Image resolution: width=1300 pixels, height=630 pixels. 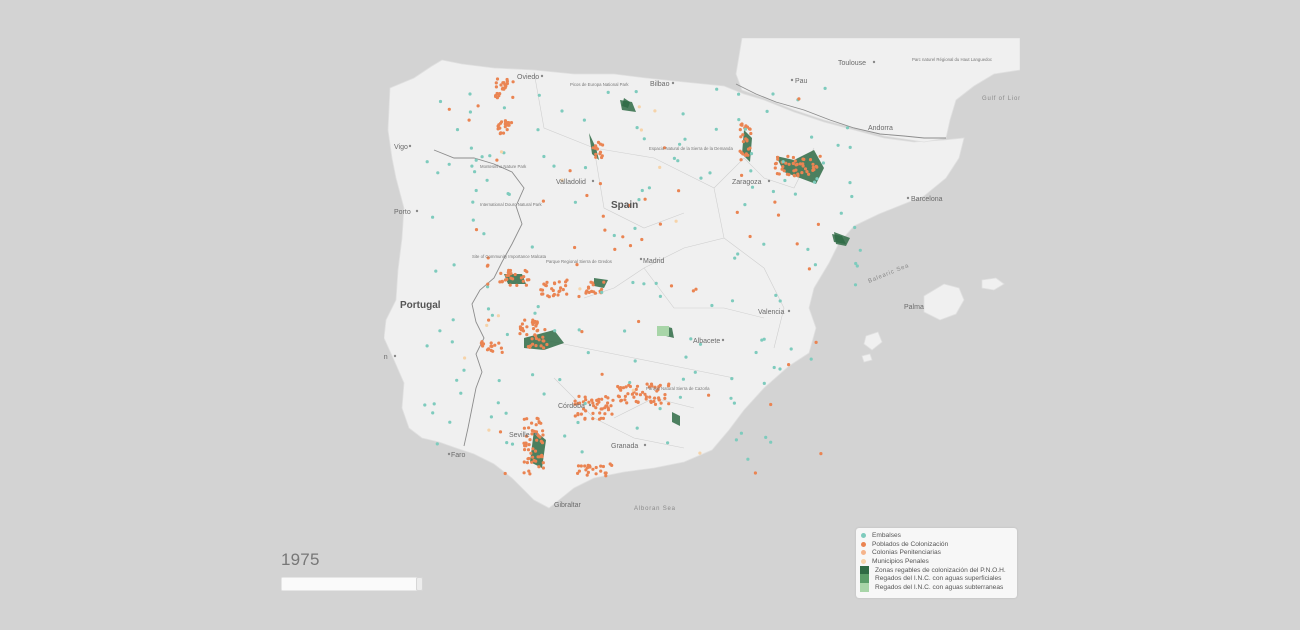 What do you see at coordinates (936, 552) in the screenshot?
I see `legend-row-colonias: Colonias Penitenciarias` at bounding box center [936, 552].